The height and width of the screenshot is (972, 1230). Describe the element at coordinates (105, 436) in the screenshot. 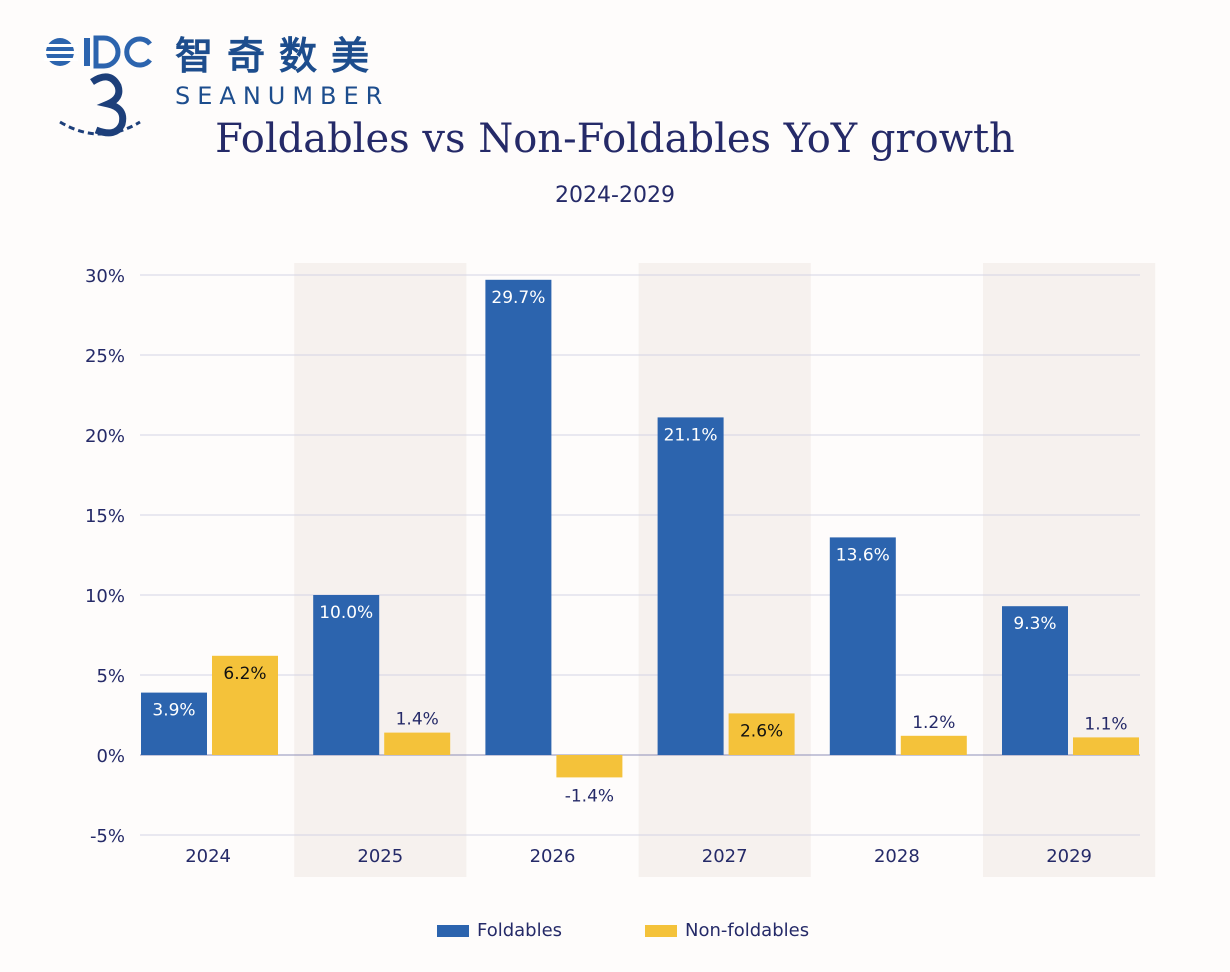

I see `y-tick-label: 20%` at that location.